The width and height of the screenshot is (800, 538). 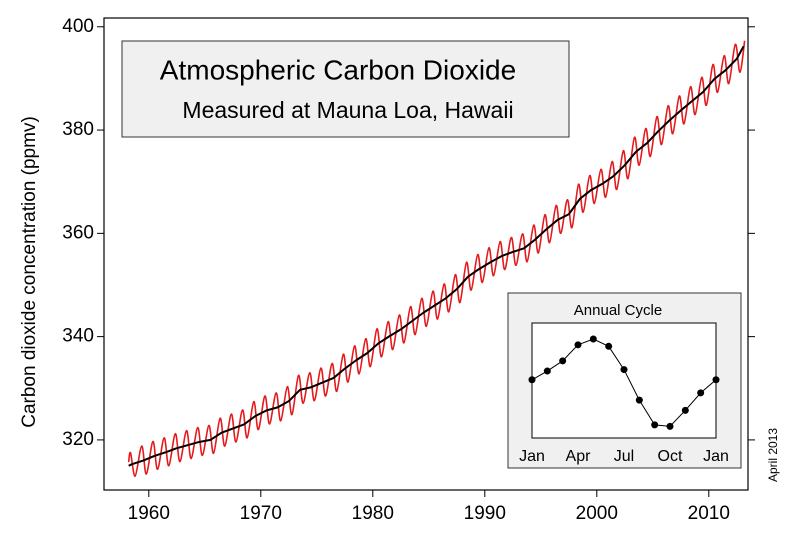 I want to click on annotation: April 2013, so click(x=773, y=455).